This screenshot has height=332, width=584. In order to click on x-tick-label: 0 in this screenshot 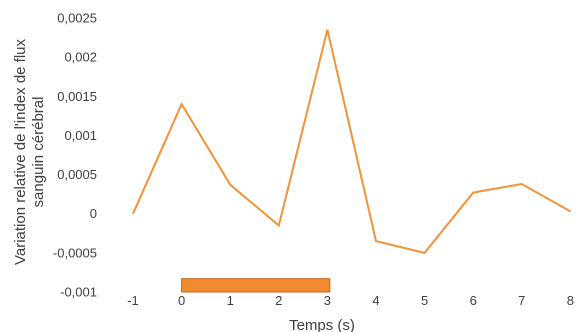, I will do `click(181, 300)`.